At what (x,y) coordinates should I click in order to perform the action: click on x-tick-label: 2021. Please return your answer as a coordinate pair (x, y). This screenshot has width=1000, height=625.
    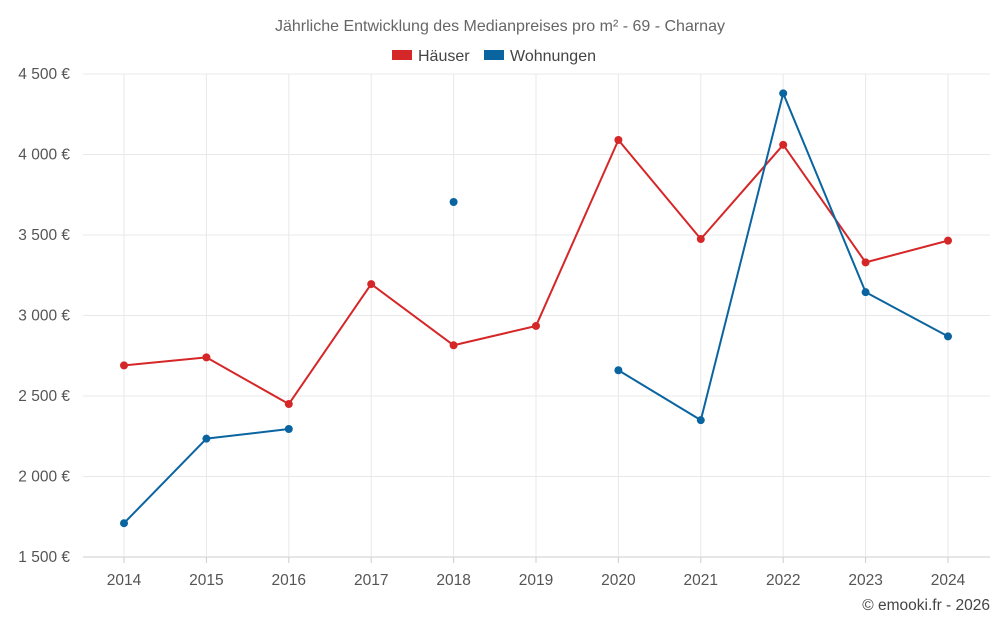
    Looking at the image, I should click on (701, 580).